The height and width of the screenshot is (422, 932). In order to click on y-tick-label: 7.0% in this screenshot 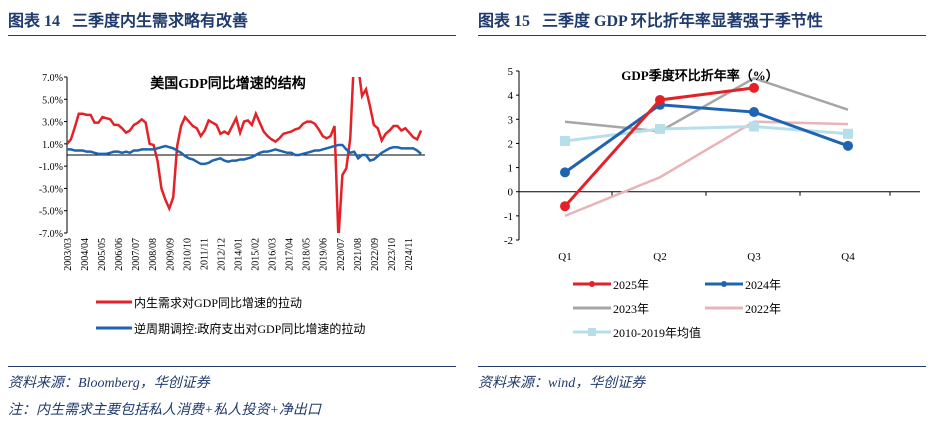, I will do `click(52, 78)`.